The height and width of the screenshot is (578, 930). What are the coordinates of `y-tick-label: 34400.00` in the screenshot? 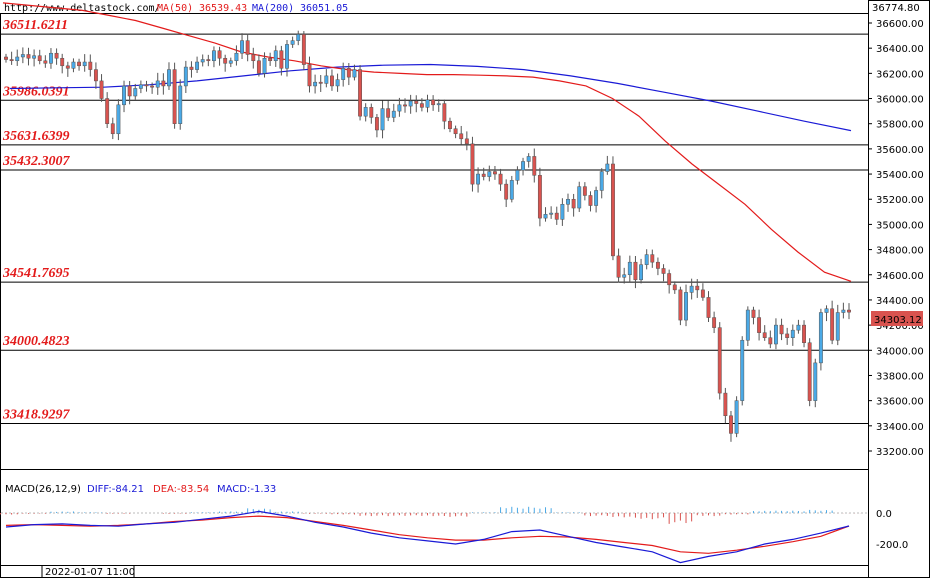 It's located at (900, 301).